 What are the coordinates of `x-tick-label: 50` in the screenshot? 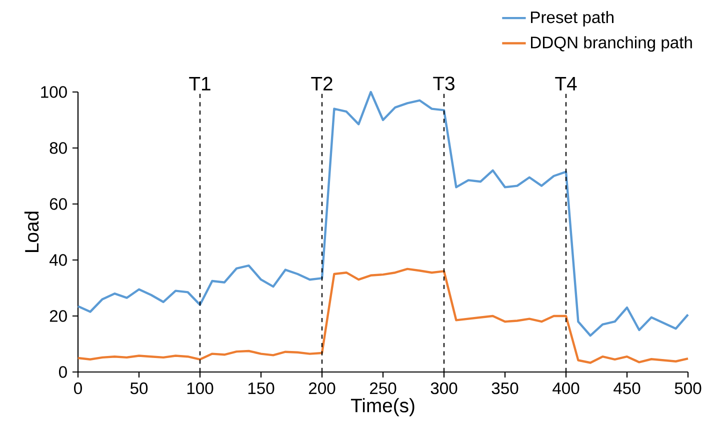 It's located at (139, 388).